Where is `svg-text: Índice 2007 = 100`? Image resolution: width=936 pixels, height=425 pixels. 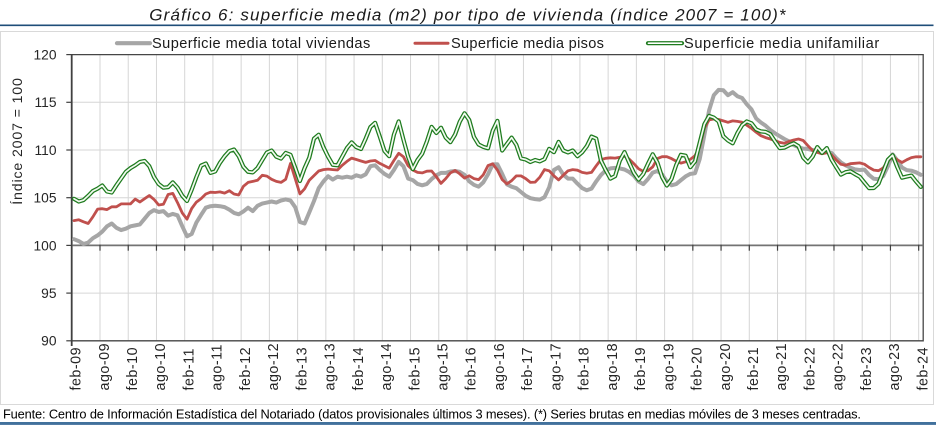 svg-text: Índice 2007 = 100 is located at coordinates (17, 140).